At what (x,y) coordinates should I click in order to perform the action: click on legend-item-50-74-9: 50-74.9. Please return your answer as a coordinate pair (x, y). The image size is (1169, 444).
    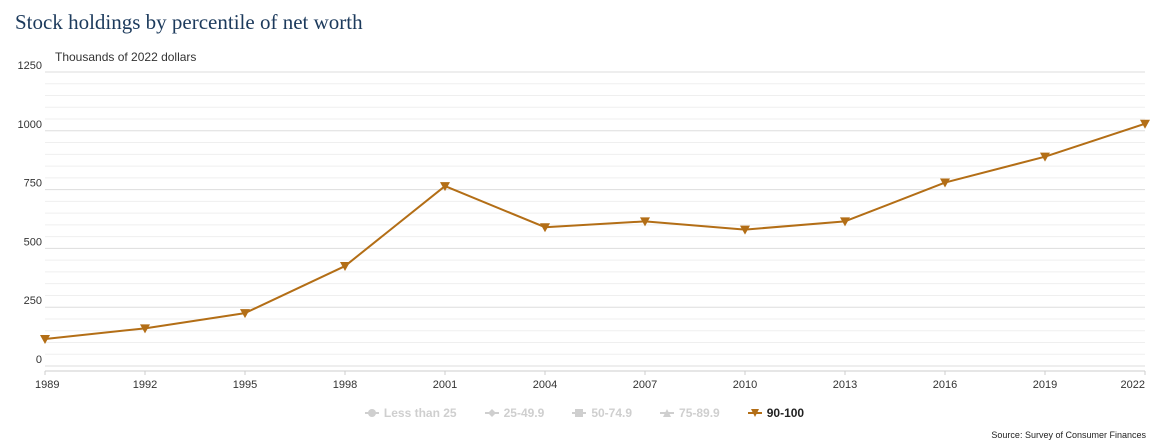
    Looking at the image, I should click on (602, 413).